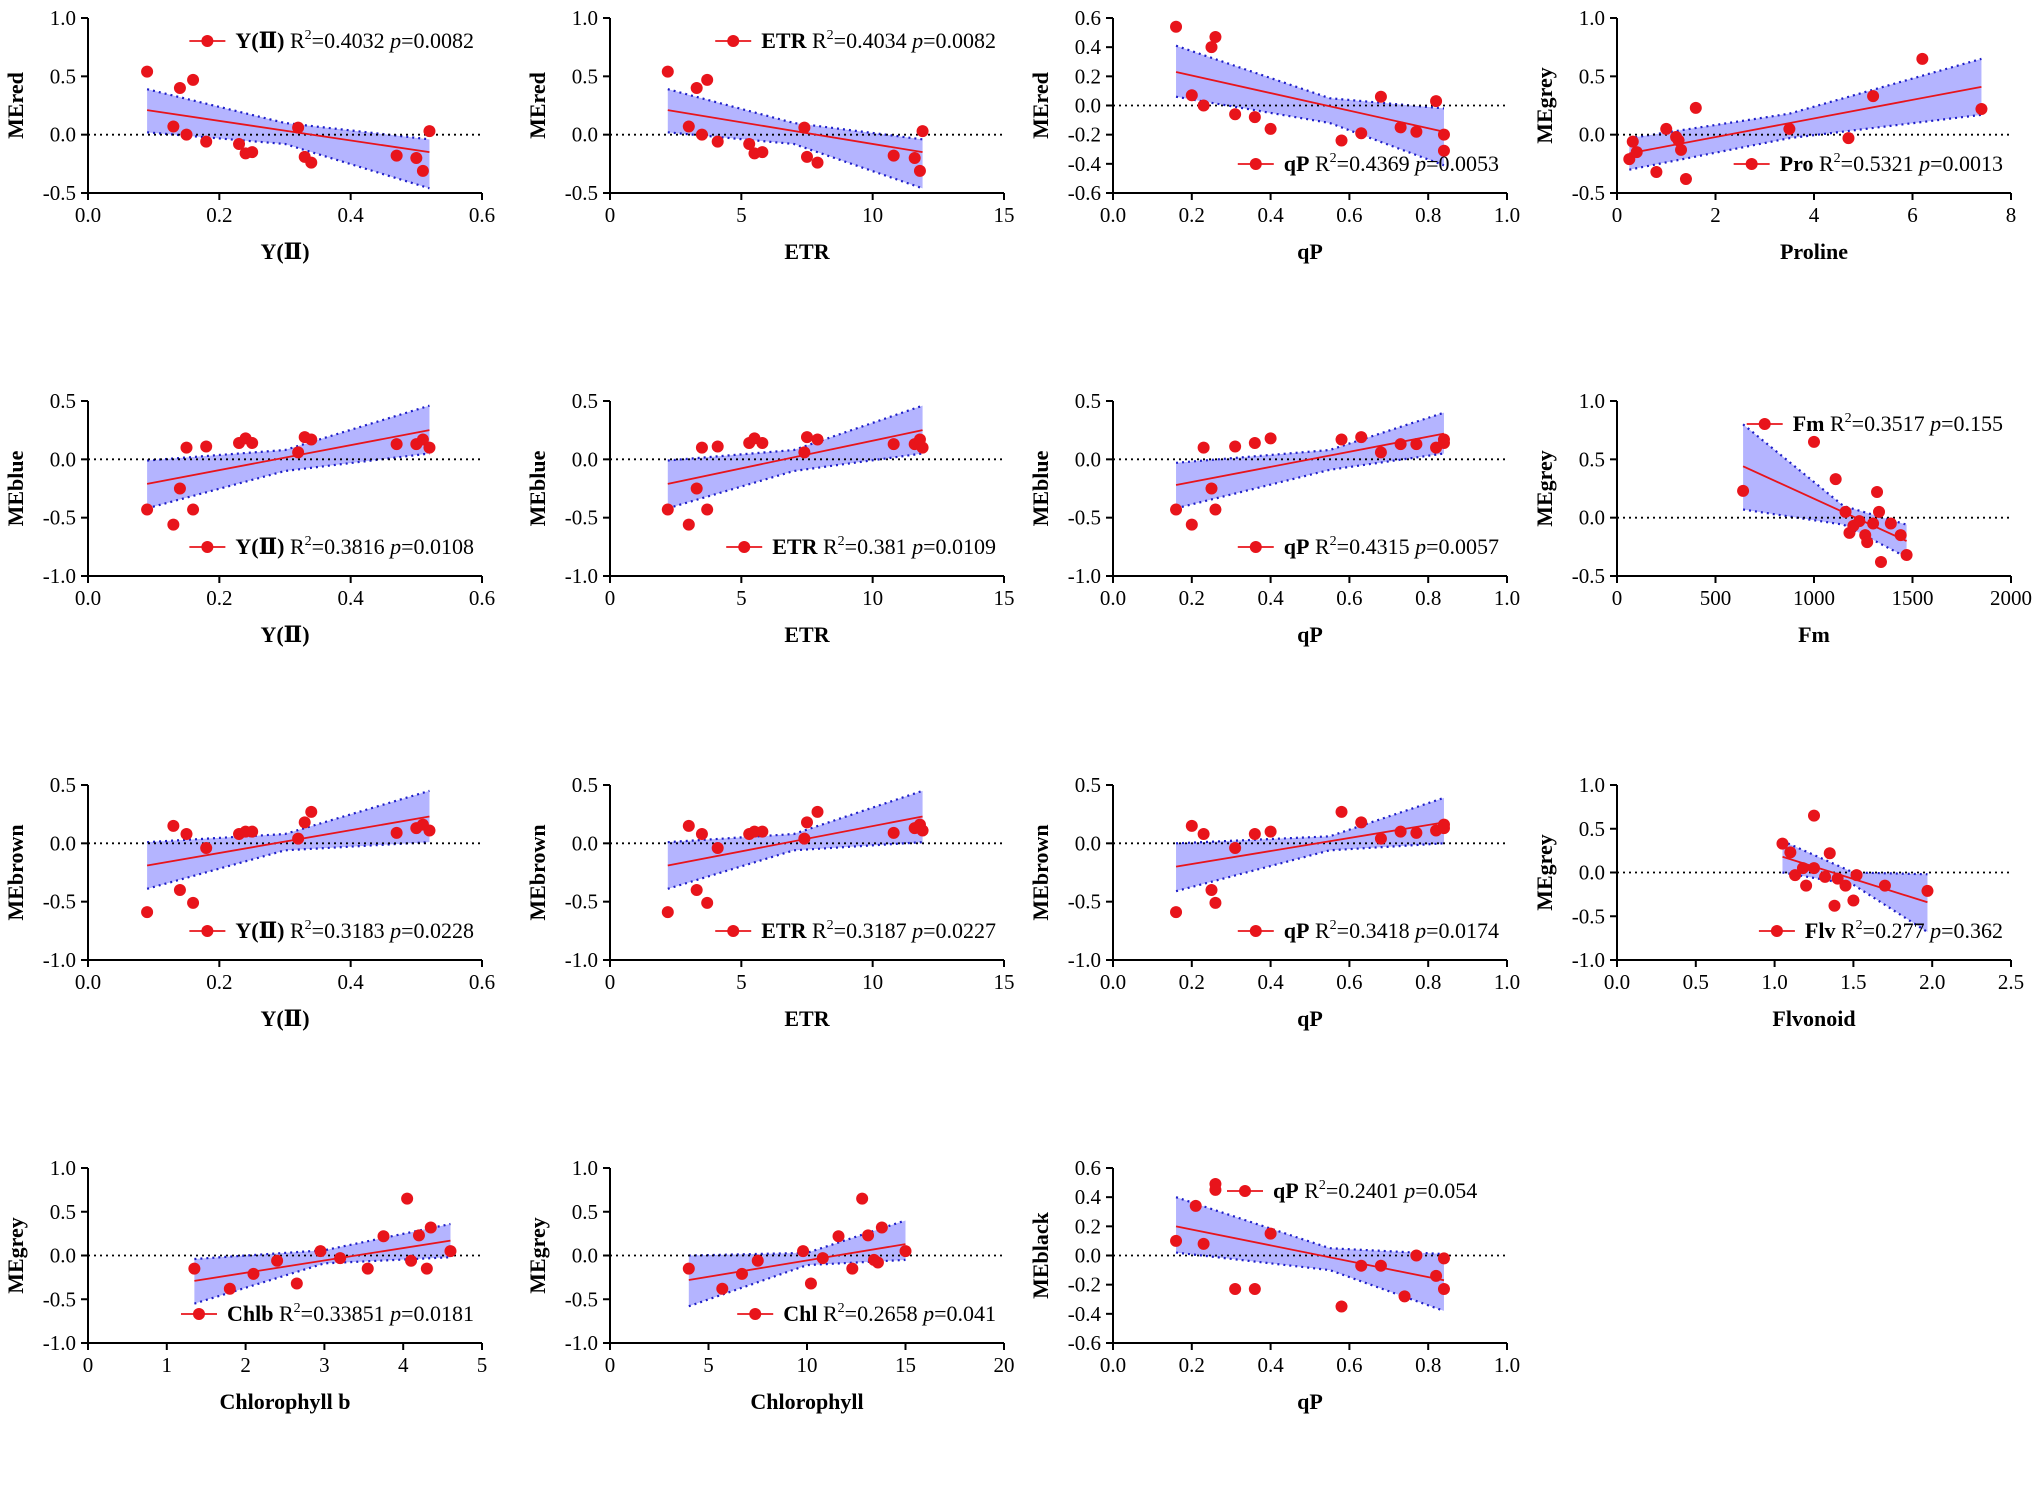 This screenshot has width=2032, height=1509. I want to click on x-tick-label: 15, so click(1004, 982).